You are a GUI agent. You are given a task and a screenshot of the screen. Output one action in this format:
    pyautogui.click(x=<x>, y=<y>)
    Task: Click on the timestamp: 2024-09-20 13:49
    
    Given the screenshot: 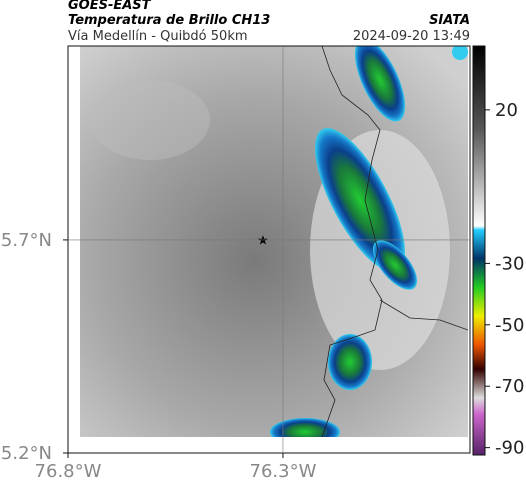 What is the action you would take?
    pyautogui.click(x=411, y=36)
    